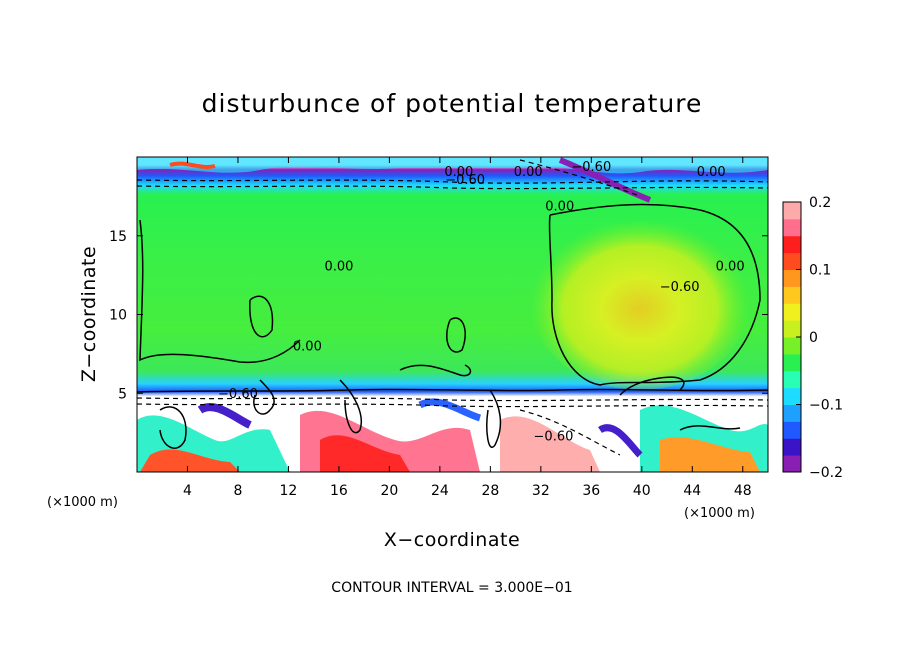 The height and width of the screenshot is (654, 904). I want to click on y-tick-label: 10, so click(118, 316).